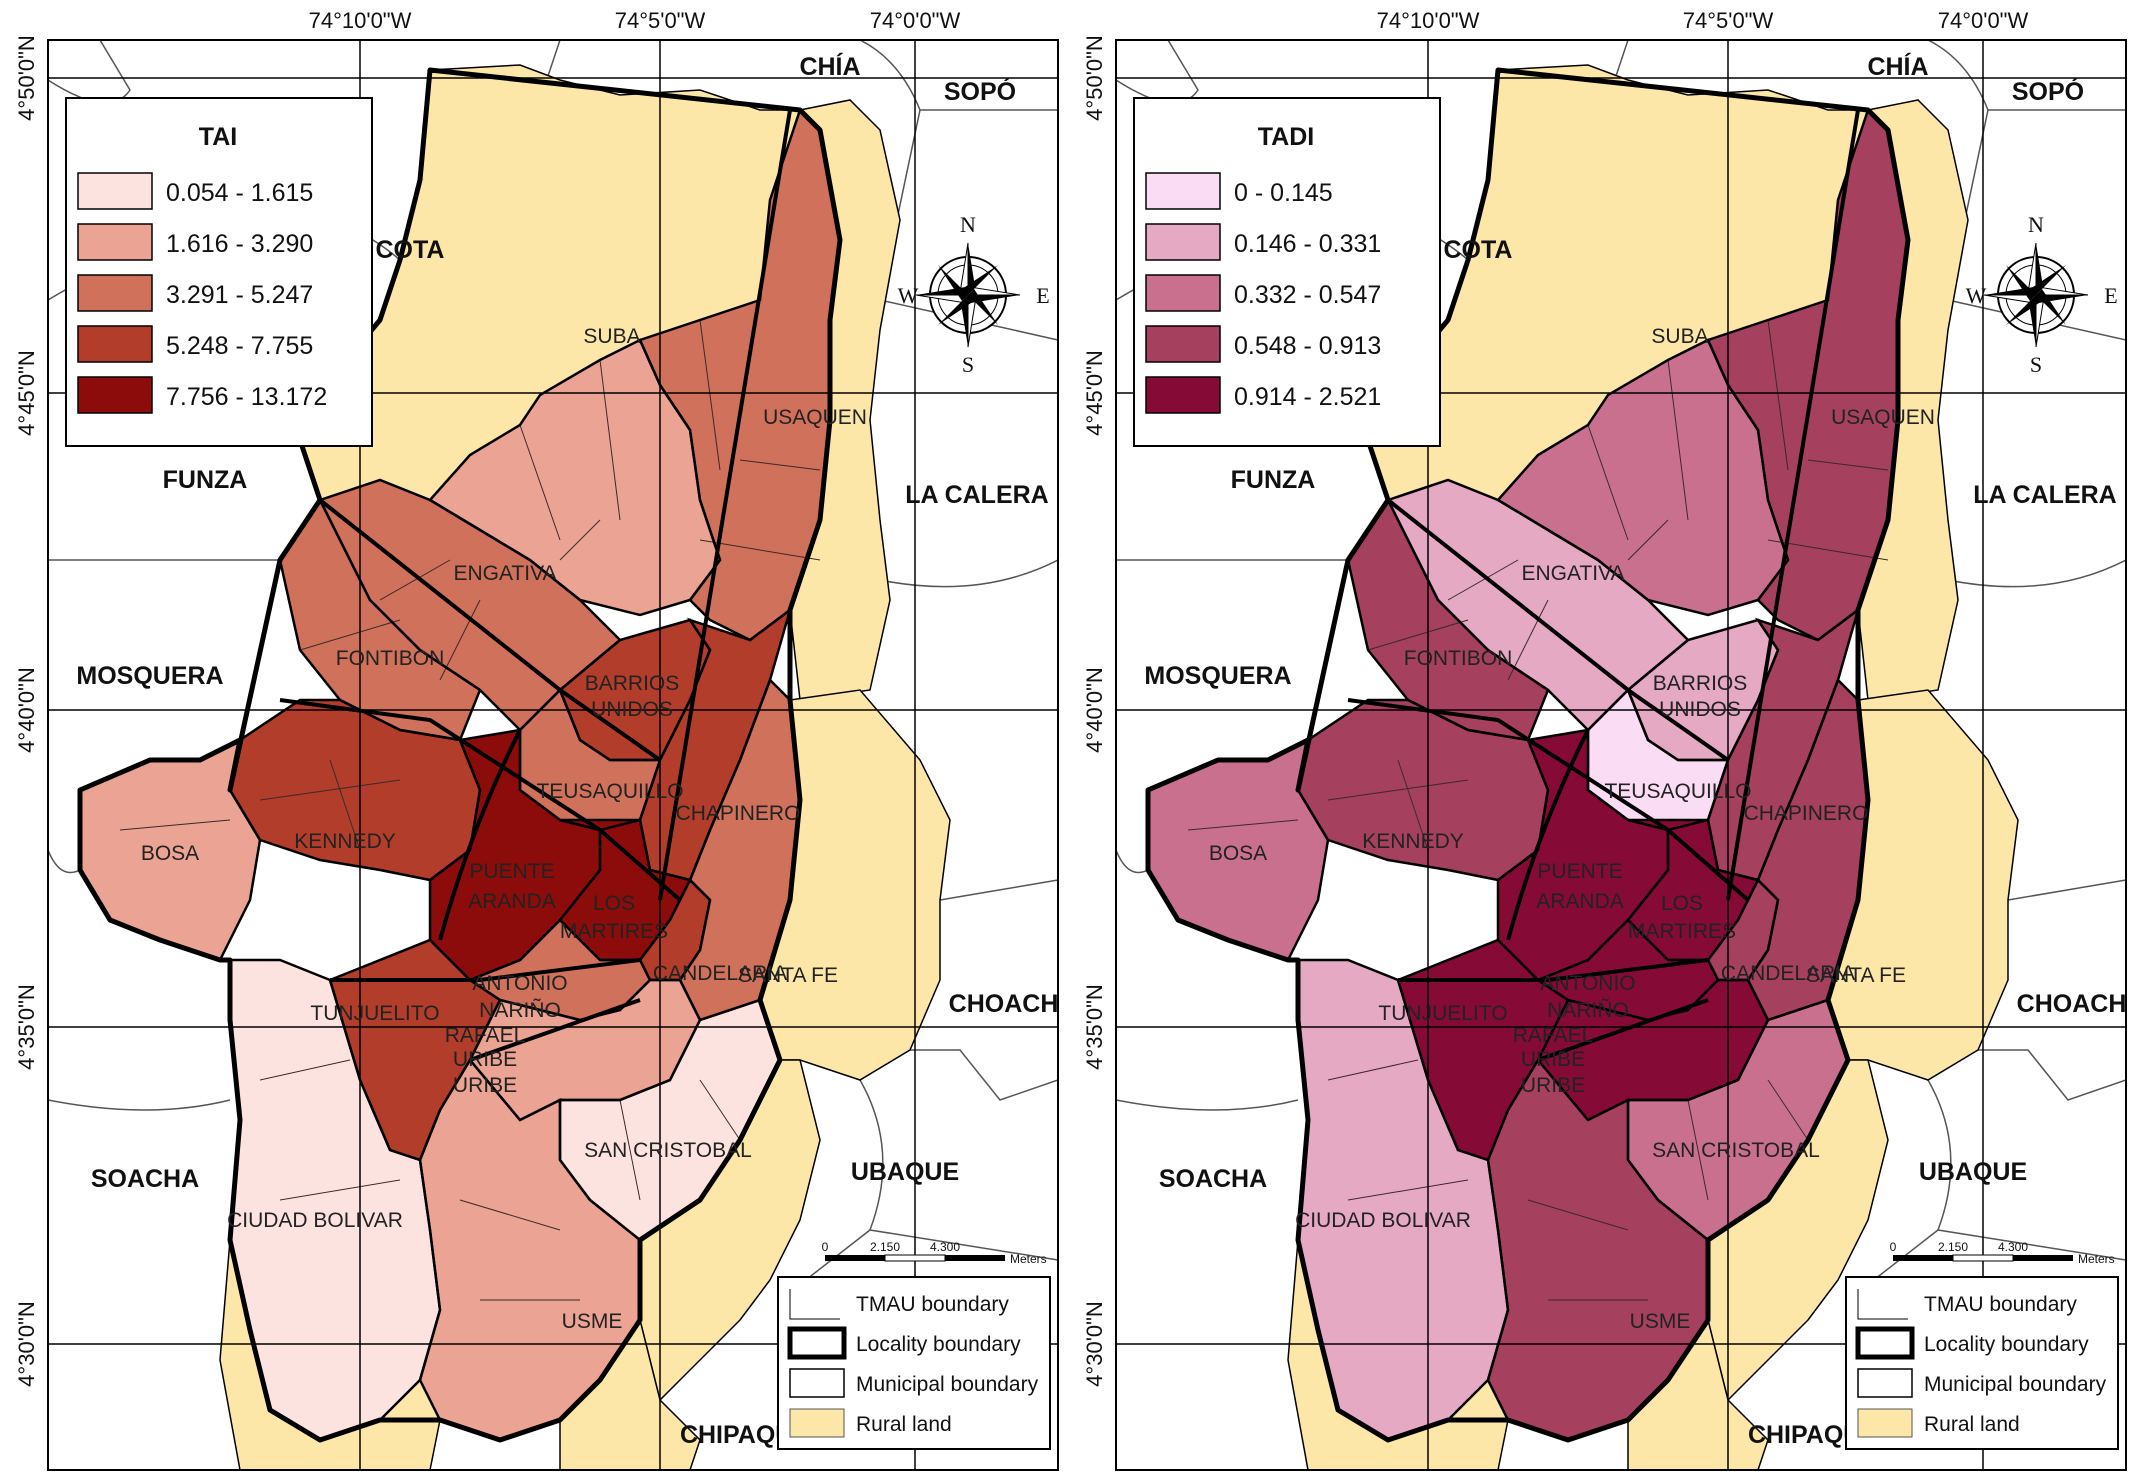  Describe the element at coordinates (611, 336) in the screenshot. I see `locality-label-line: SUBA` at that location.